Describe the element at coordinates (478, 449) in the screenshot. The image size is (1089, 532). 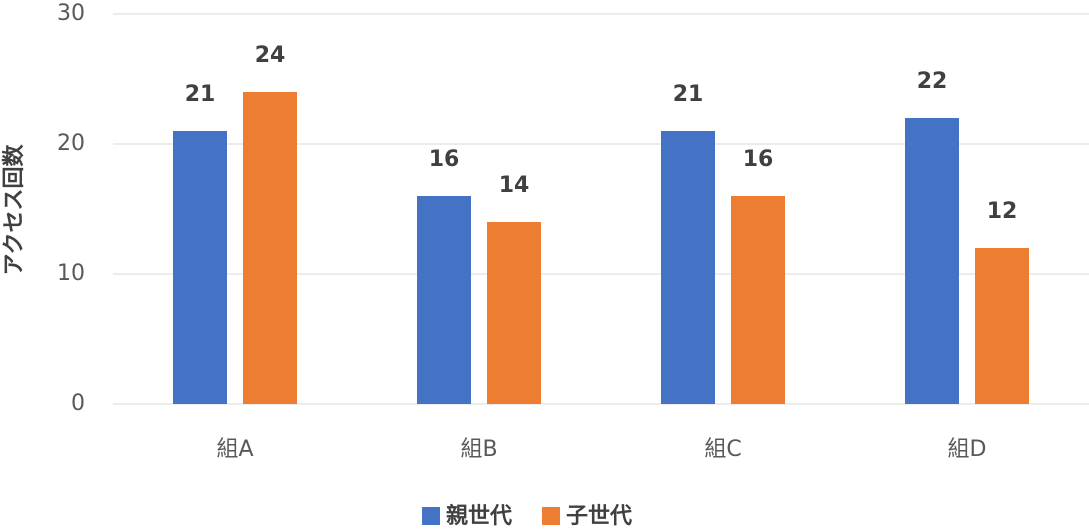
I see `x-tick-label: 組B` at that location.